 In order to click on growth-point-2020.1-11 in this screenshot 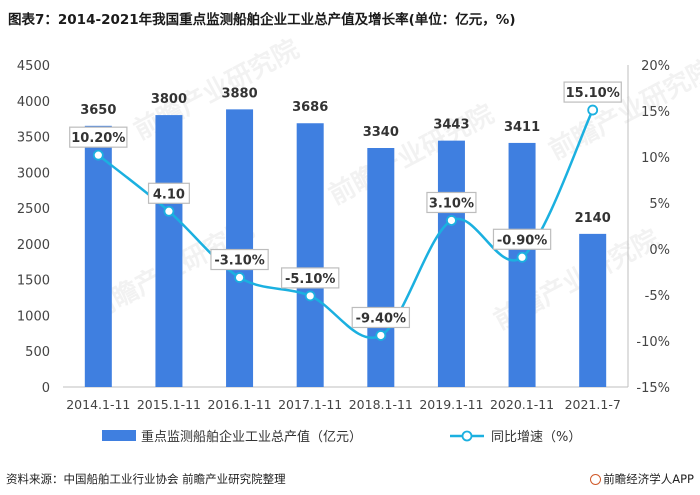, I will do `click(522, 257)`.